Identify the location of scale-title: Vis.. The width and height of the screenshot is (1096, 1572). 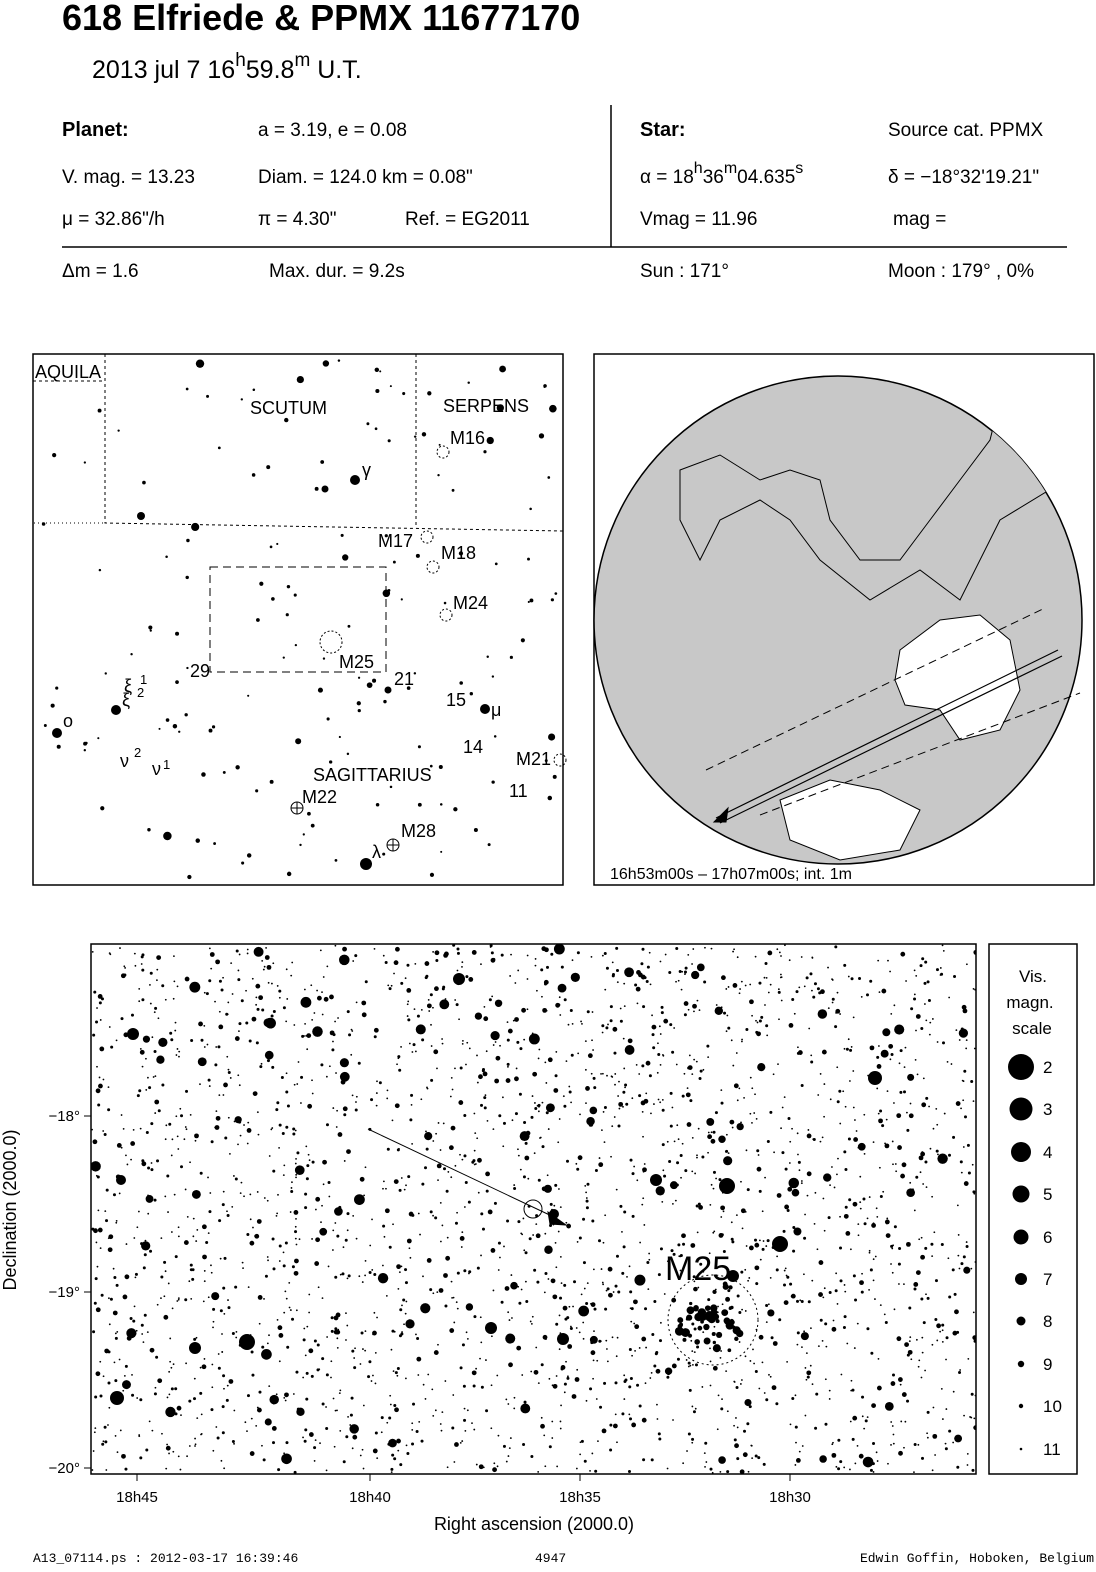
(1033, 976).